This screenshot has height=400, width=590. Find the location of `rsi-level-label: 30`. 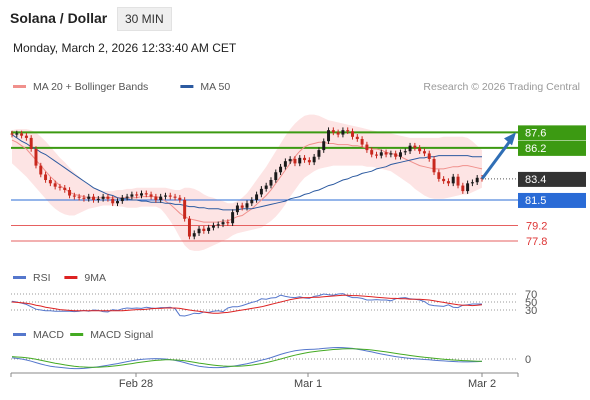

rsi-level-label: 30 is located at coordinates (531, 311).